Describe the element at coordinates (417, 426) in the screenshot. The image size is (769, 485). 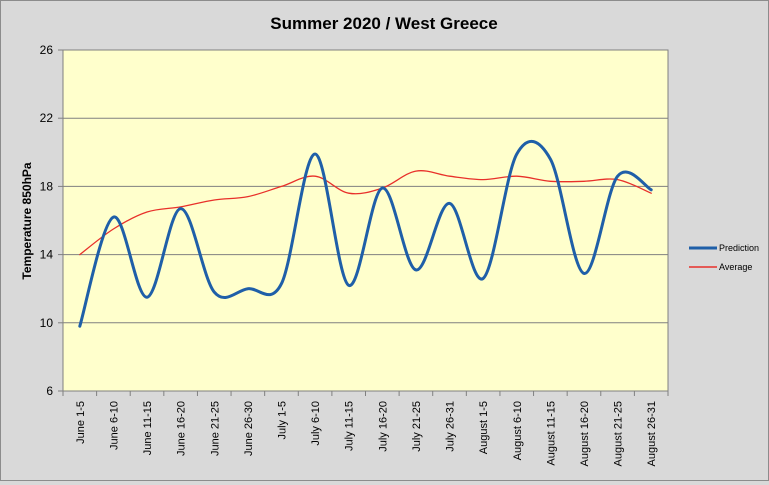
I see `x-tick-label: July 21-25` at that location.